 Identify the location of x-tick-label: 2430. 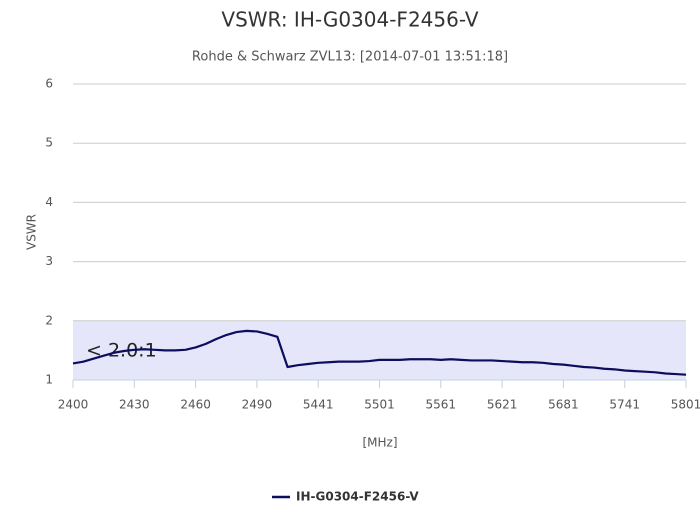
(134, 405).